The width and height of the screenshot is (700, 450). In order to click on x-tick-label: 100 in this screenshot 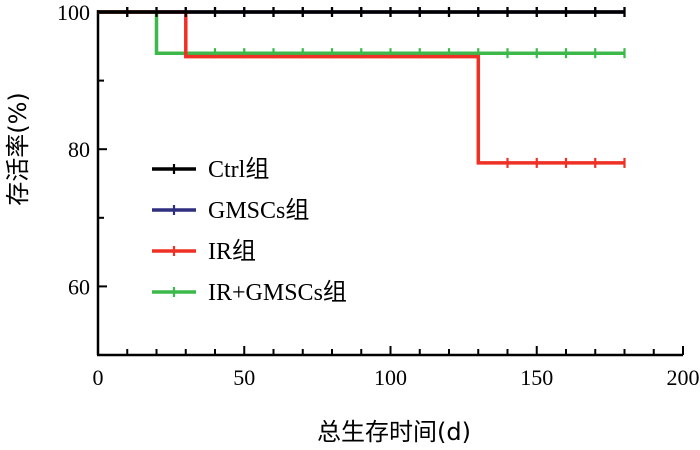, I will do `click(390, 377)`.